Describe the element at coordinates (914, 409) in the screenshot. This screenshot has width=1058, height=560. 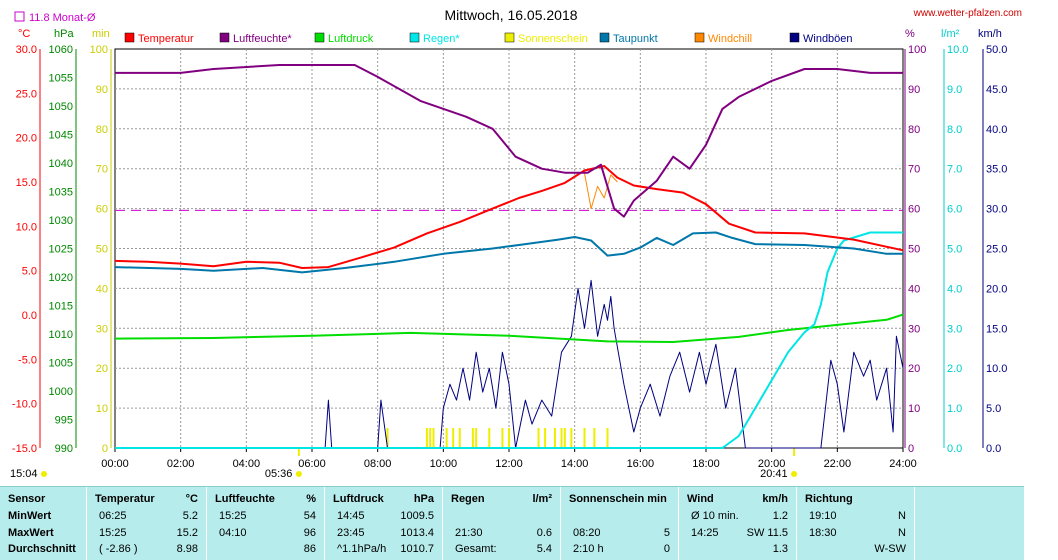
I see `humidity_pct-tick-label: 10` at that location.